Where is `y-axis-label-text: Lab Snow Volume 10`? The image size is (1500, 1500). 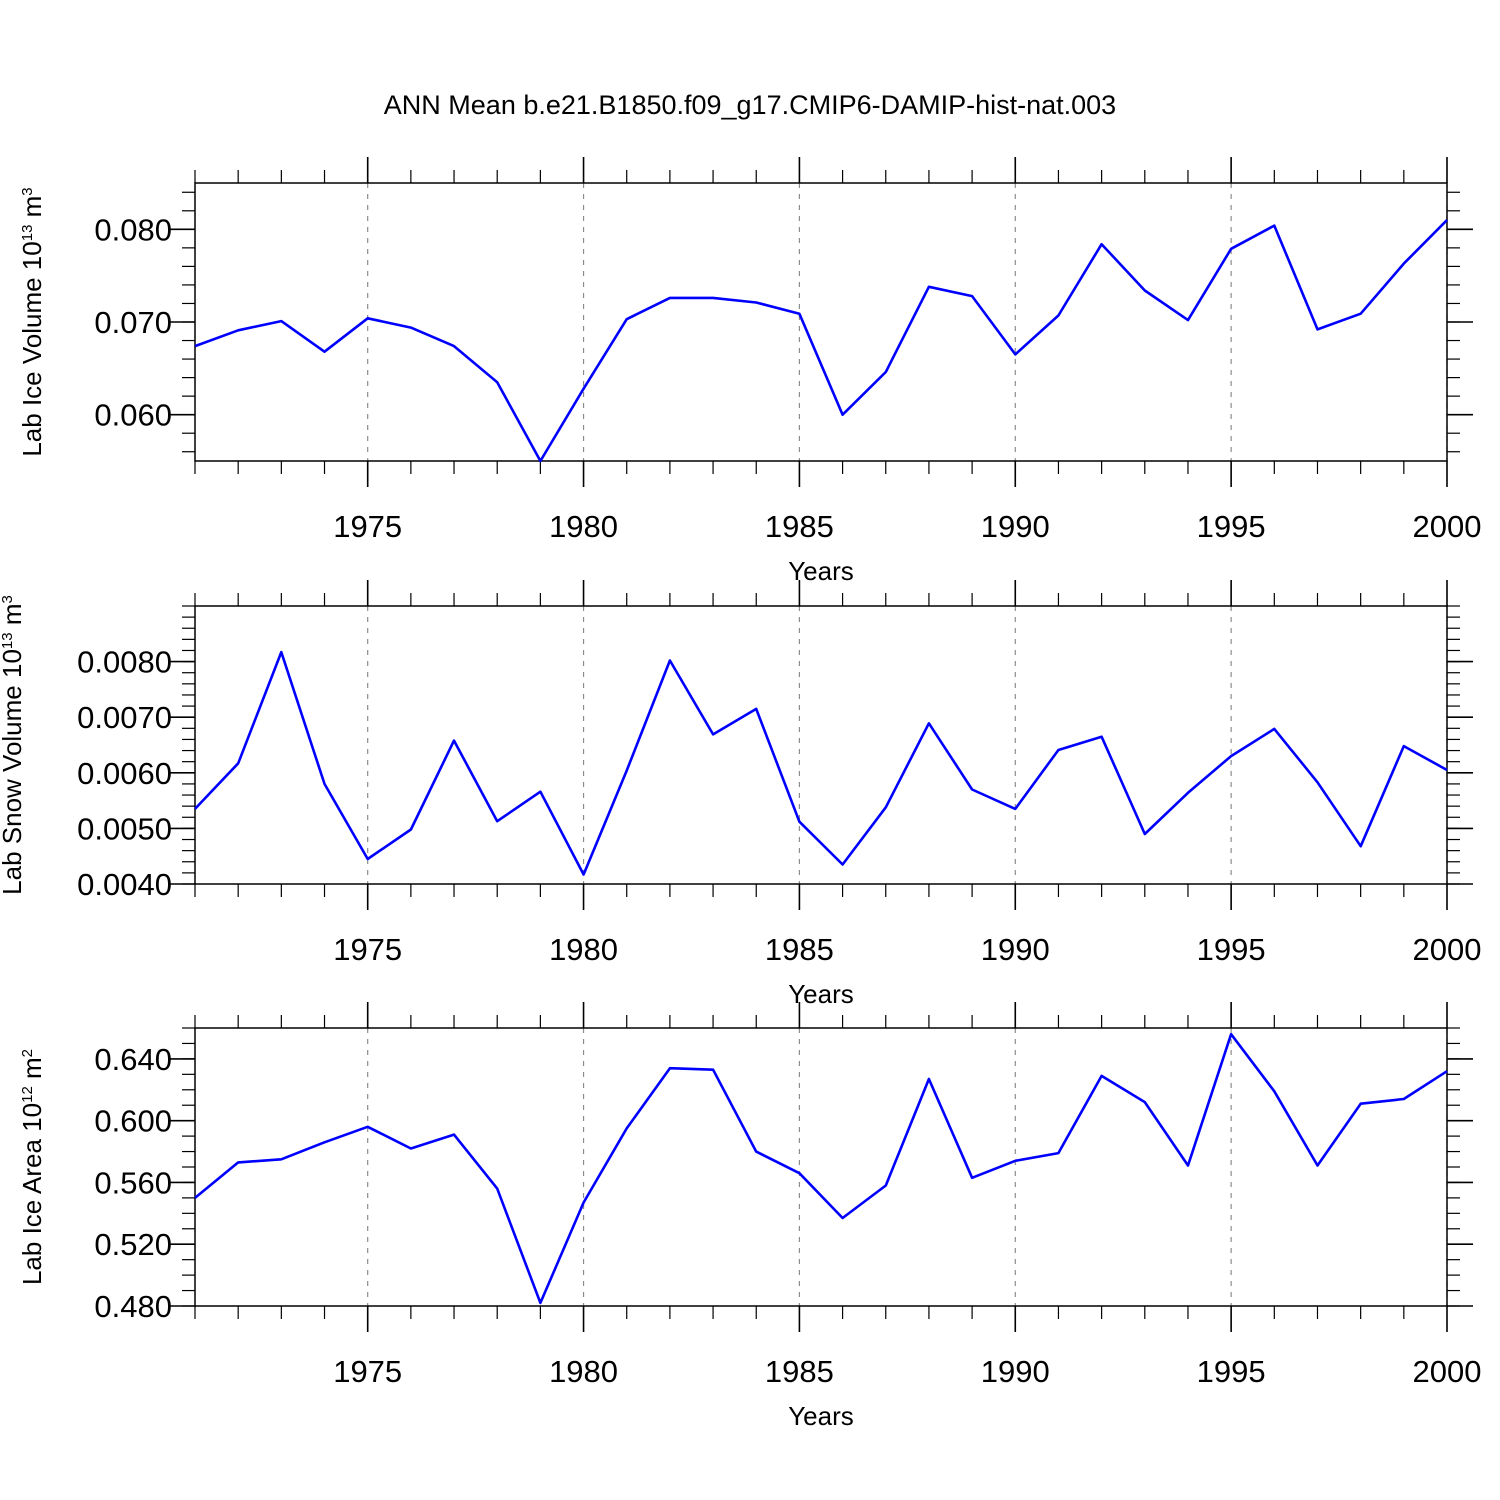
y-axis-label-text: Lab Snow Volume 10 is located at coordinates (13, 772).